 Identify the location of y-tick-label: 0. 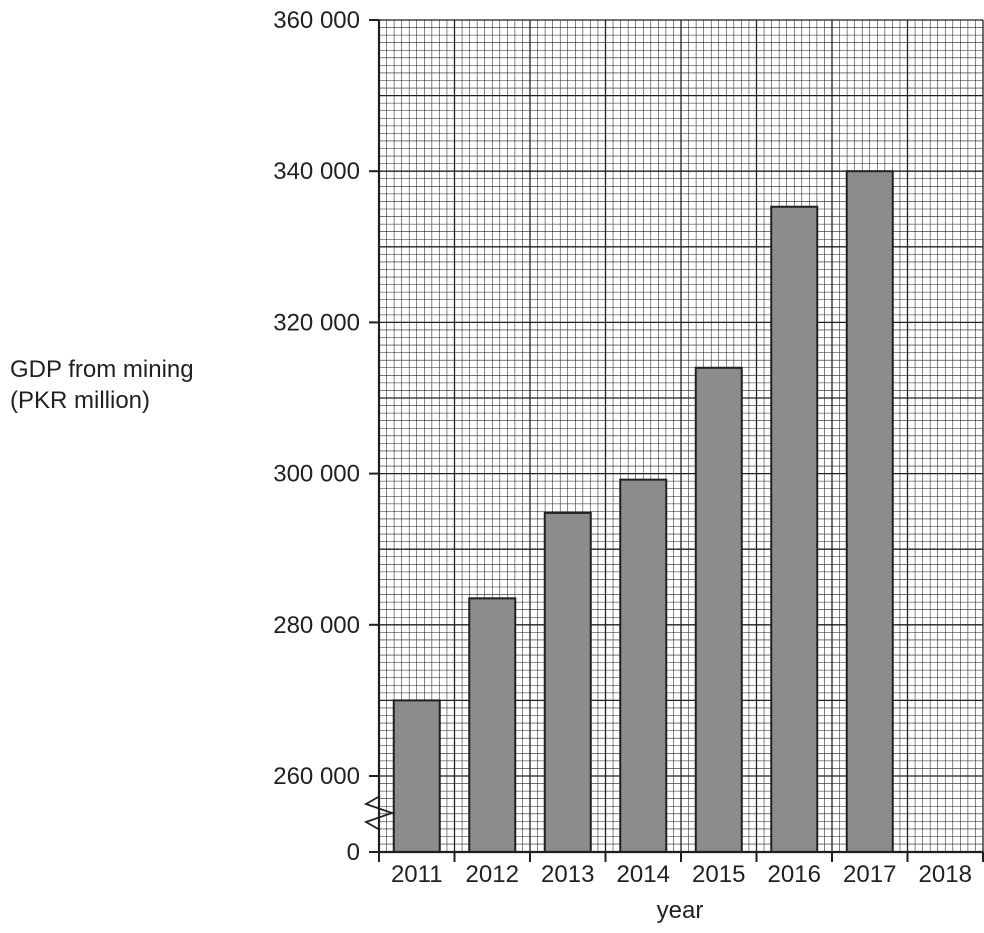
(353, 852).